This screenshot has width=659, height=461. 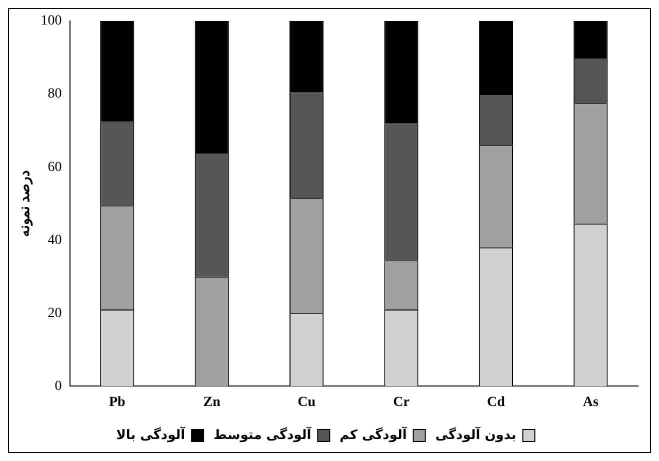 What do you see at coordinates (374, 434) in the screenshot?
I see `legend-label: آلودگی کم` at bounding box center [374, 434].